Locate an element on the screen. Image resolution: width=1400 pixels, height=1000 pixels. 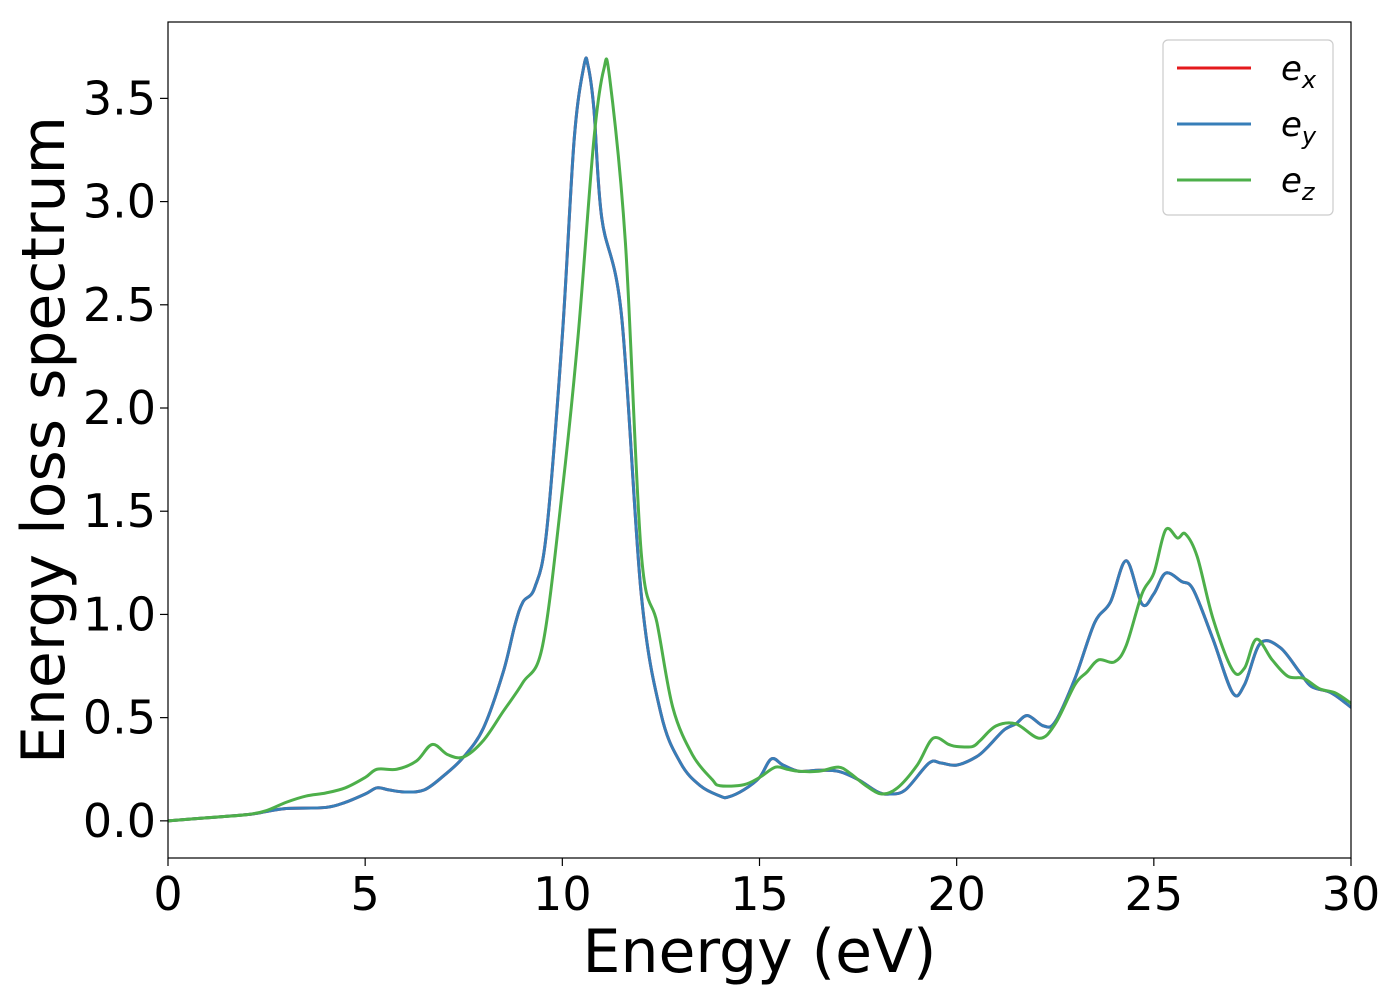
y-axis: 0.0 0.5 1.0 1.5 2.0 2.5 3.0 3.5 is located at coordinates (125, 459).